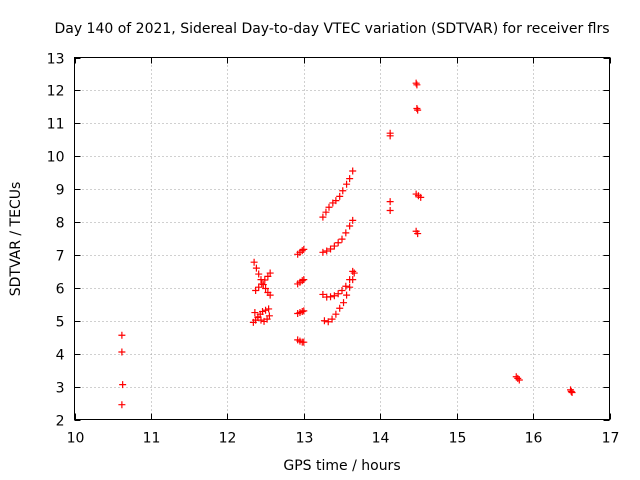 Image resolution: width=640 pixels, height=480 pixels. Describe the element at coordinates (60, 224) in the screenshot. I see `y-tick-label: 8` at that location.